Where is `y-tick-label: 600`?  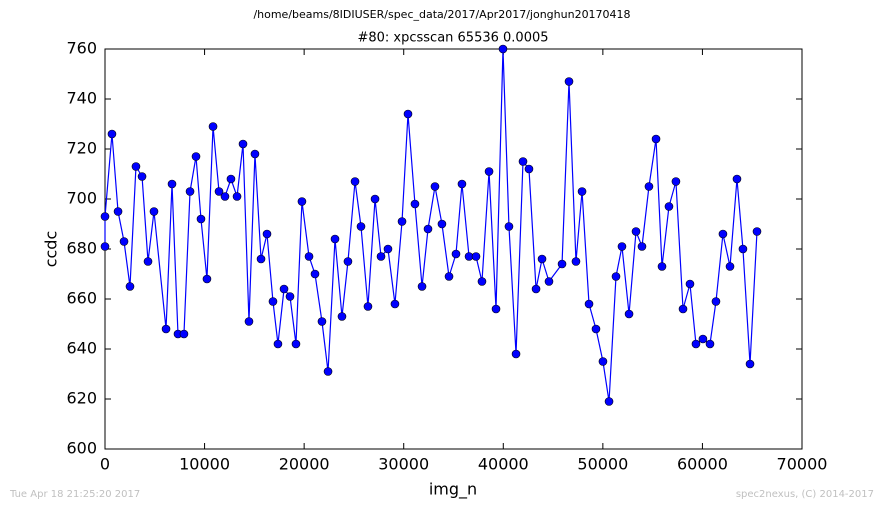
y-tick-label: 600 is located at coordinates (81, 448).